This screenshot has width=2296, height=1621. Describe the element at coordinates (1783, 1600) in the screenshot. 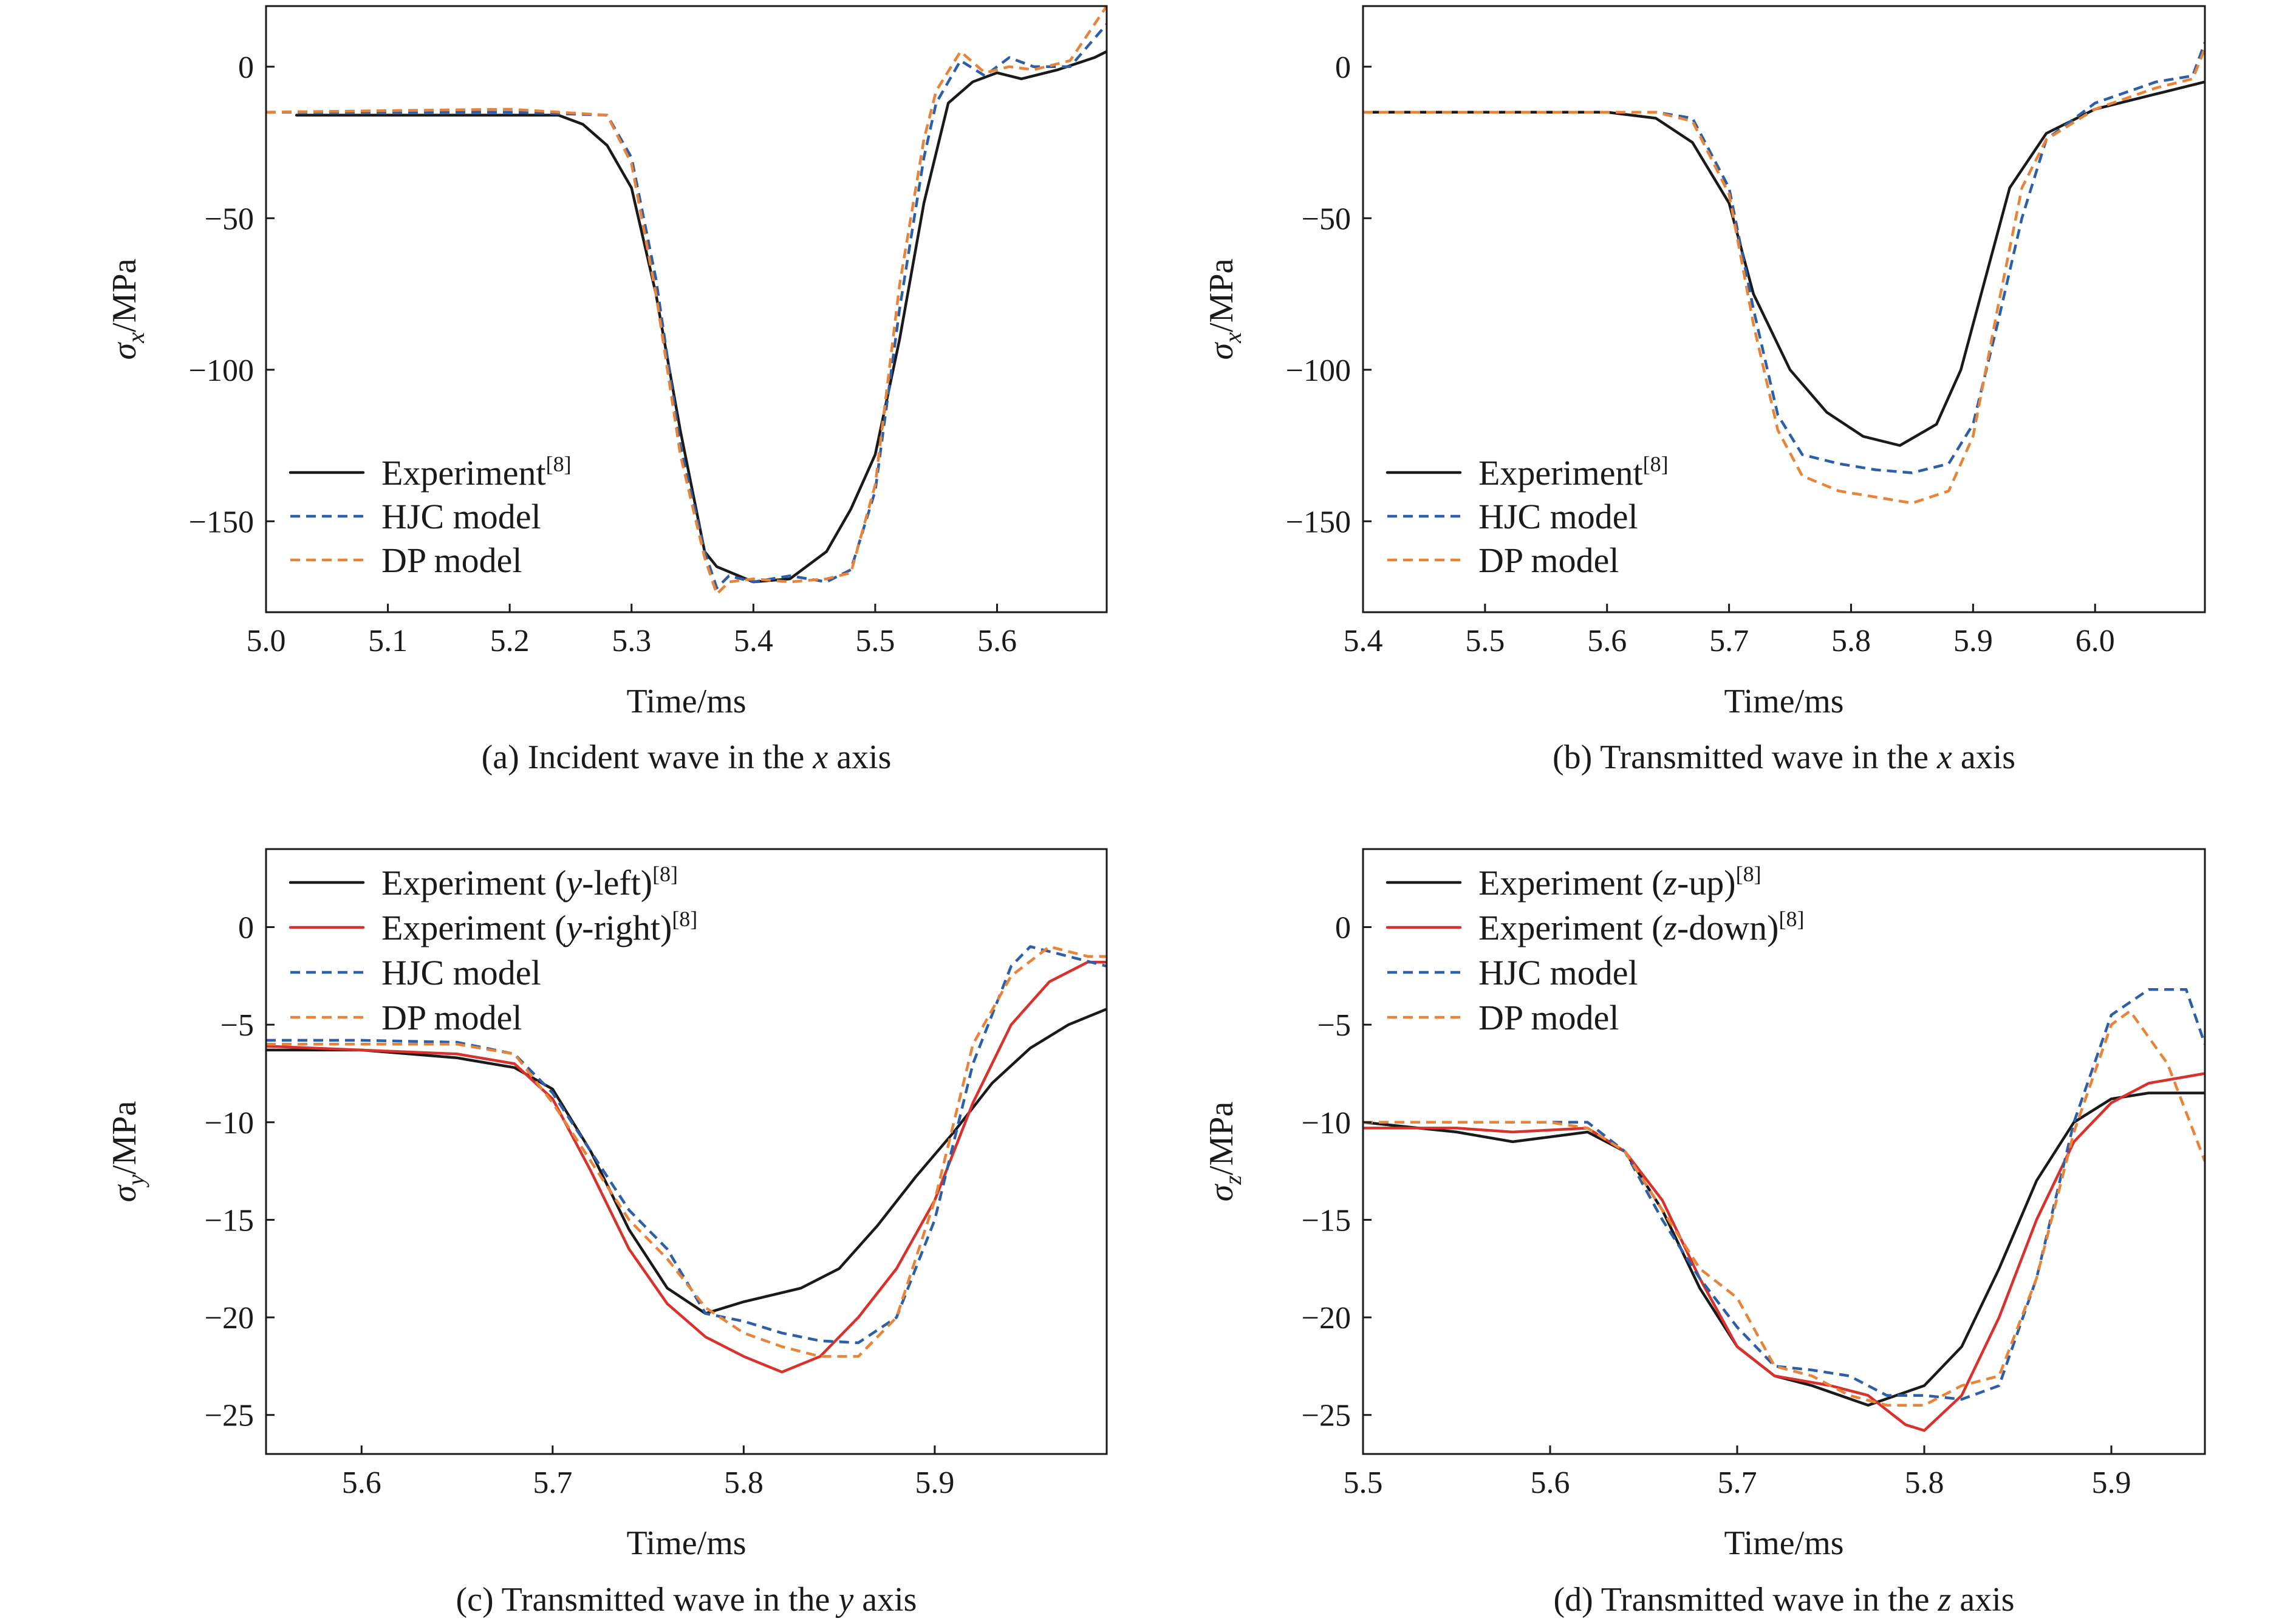

I see `panel-caption: (d) Transmitted wave in the z axis` at that location.